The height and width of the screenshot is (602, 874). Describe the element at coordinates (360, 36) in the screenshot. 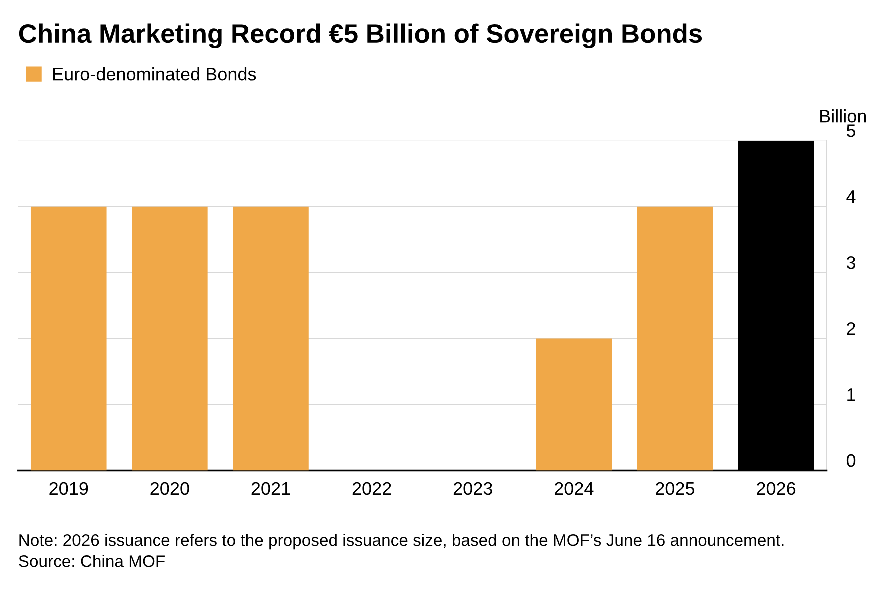

I see `chart-title: China Marketing Record €5 Billion of Sovereign Bonds` at that location.